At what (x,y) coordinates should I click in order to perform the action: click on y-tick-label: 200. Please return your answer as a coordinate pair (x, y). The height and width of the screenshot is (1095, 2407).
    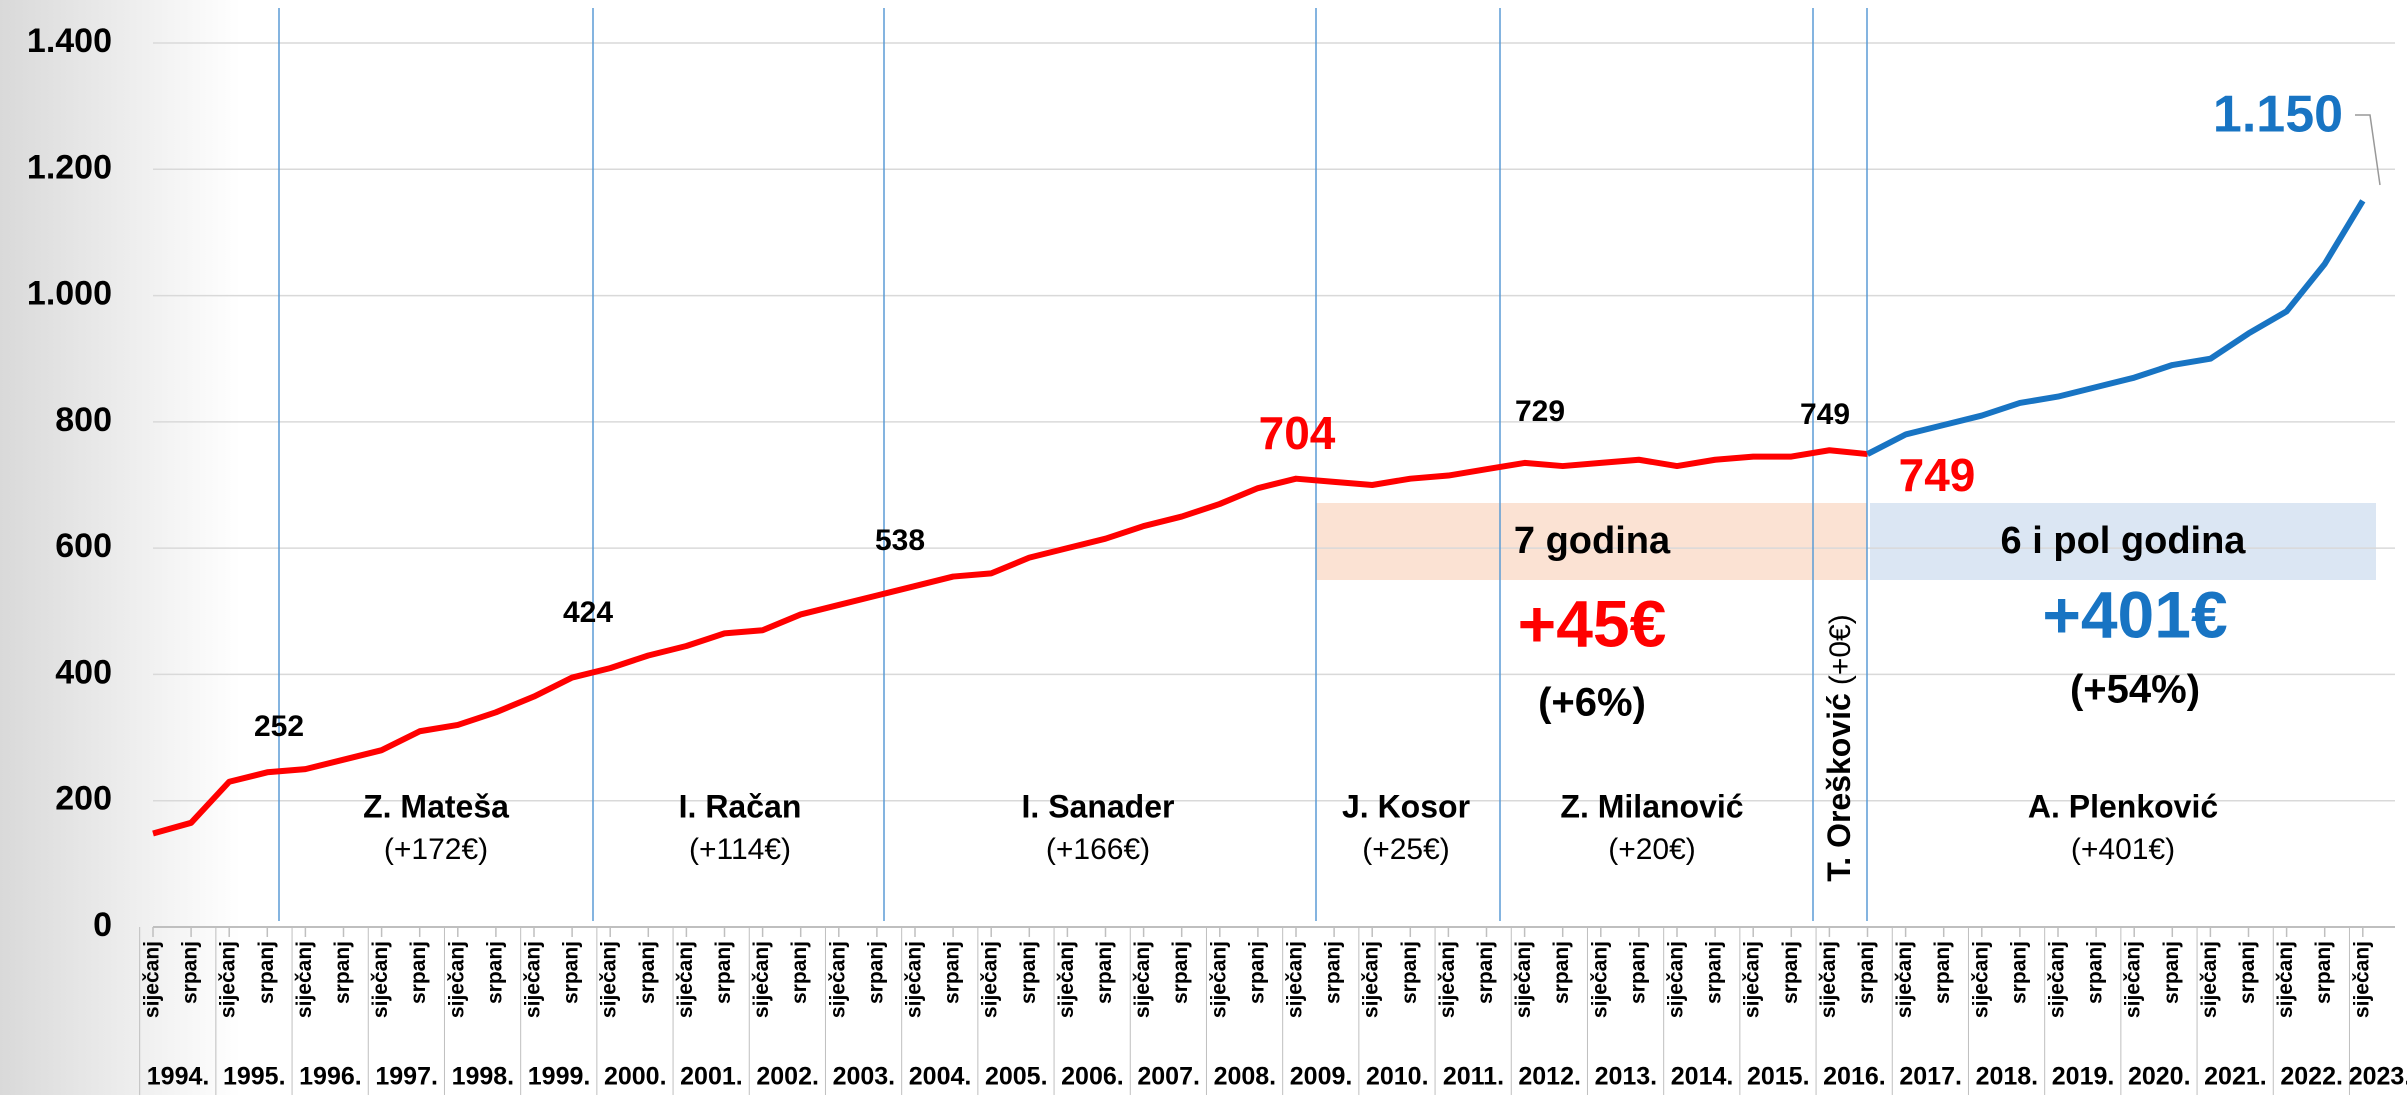
    Looking at the image, I should click on (83, 799).